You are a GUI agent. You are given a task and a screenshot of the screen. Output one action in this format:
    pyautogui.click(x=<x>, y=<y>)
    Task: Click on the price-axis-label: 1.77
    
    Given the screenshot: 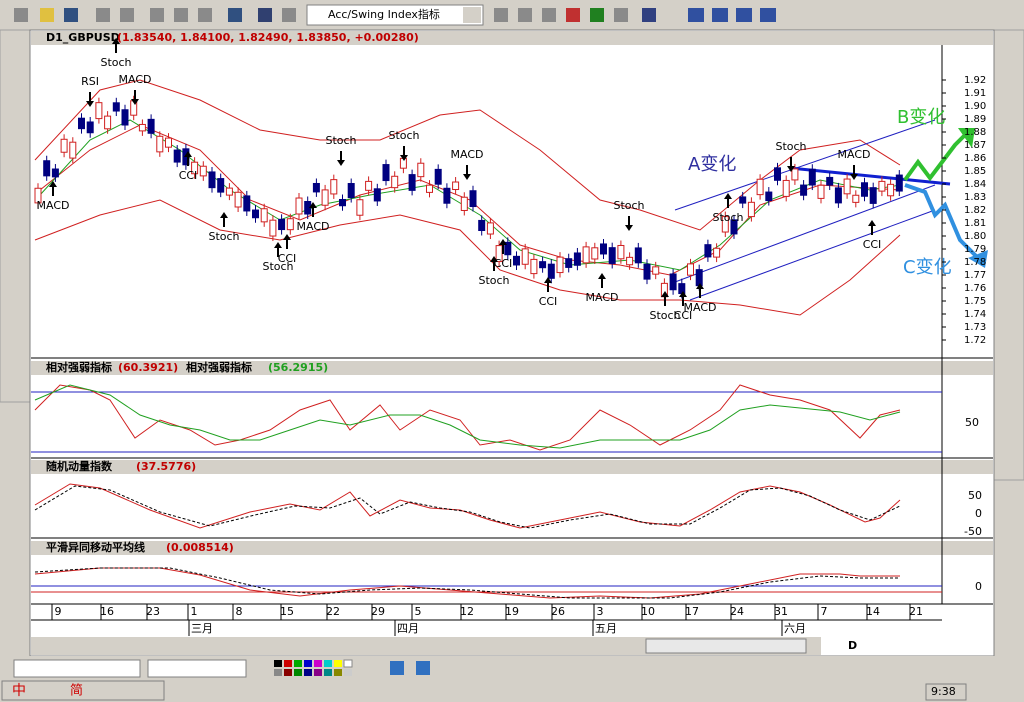 What is the action you would take?
    pyautogui.click(x=975, y=275)
    